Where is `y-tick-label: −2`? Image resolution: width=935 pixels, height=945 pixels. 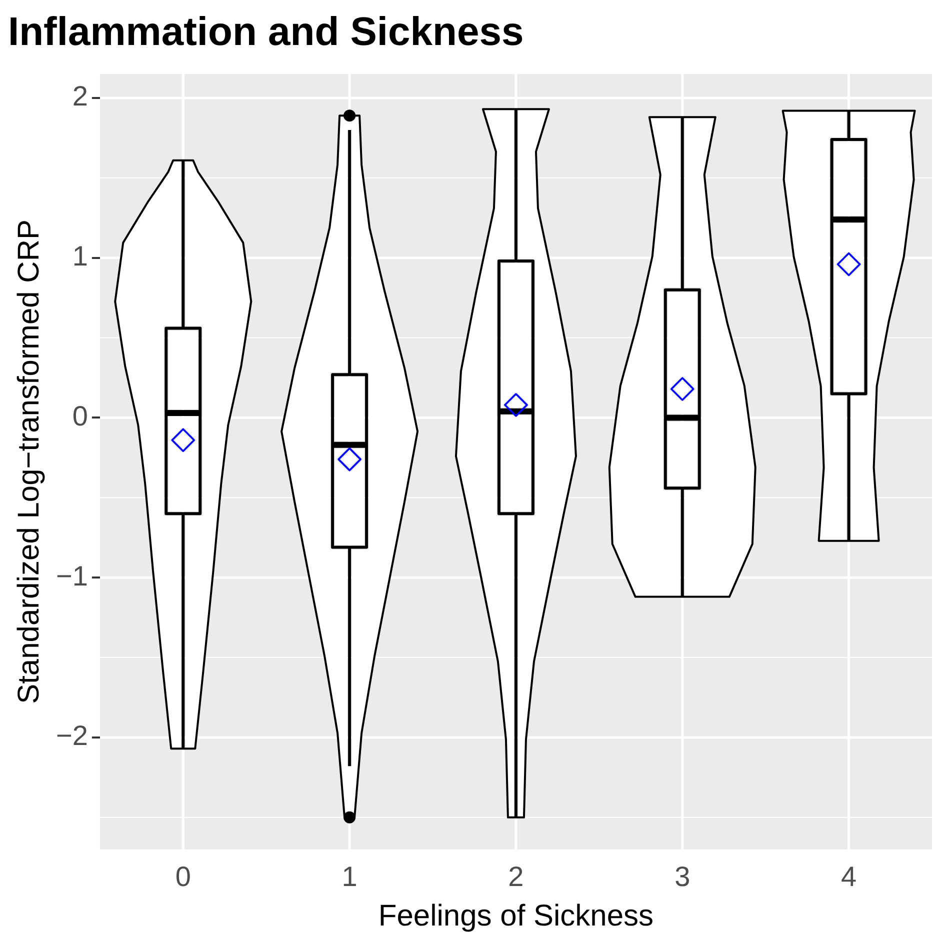
y-tick-label: −2 is located at coordinates (72, 736).